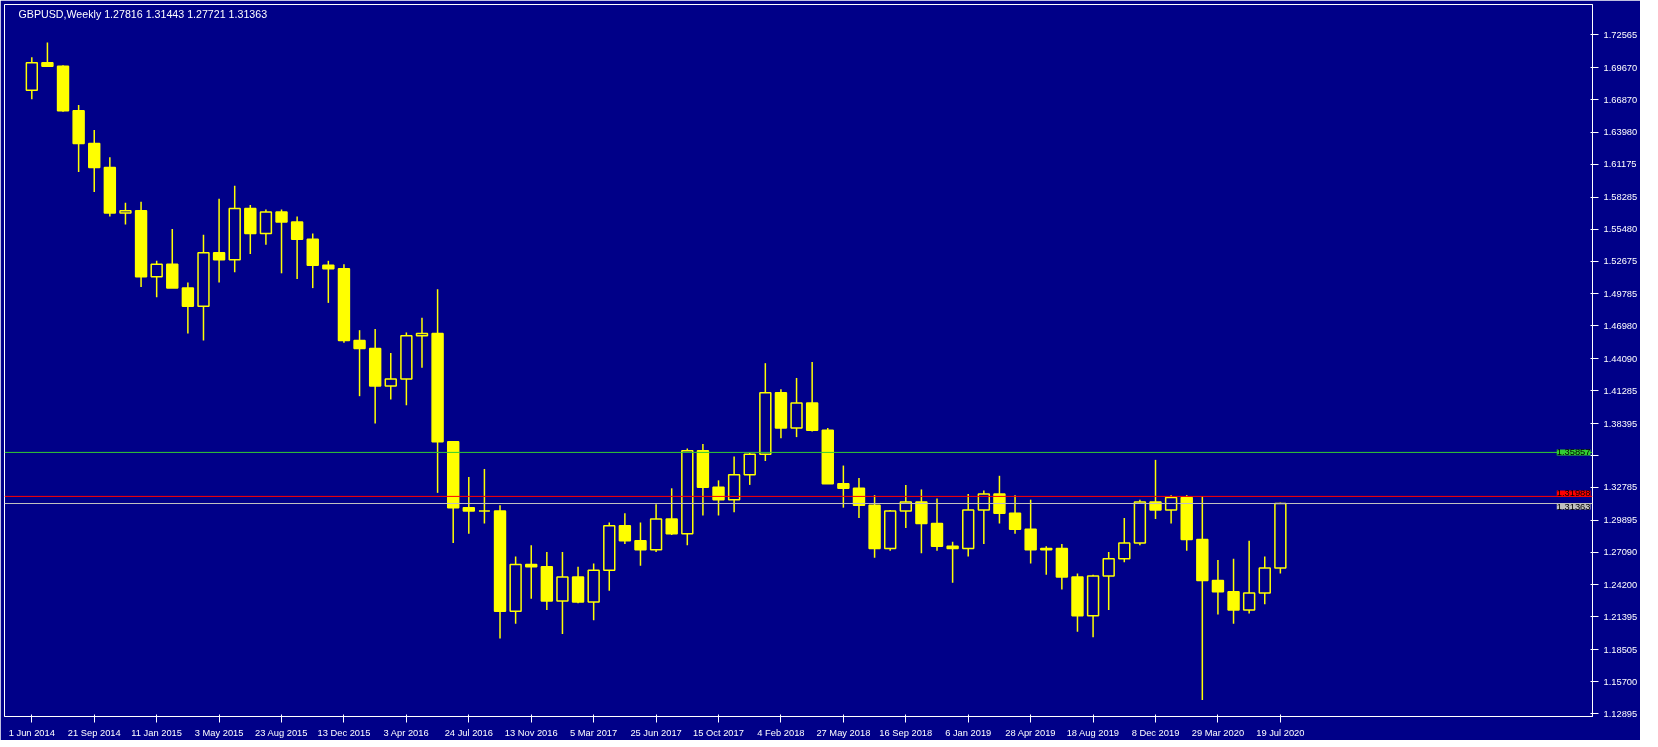 Image resolution: width=1658 pixels, height=747 pixels. I want to click on y-tick-label: 1.32785, so click(1620, 487).